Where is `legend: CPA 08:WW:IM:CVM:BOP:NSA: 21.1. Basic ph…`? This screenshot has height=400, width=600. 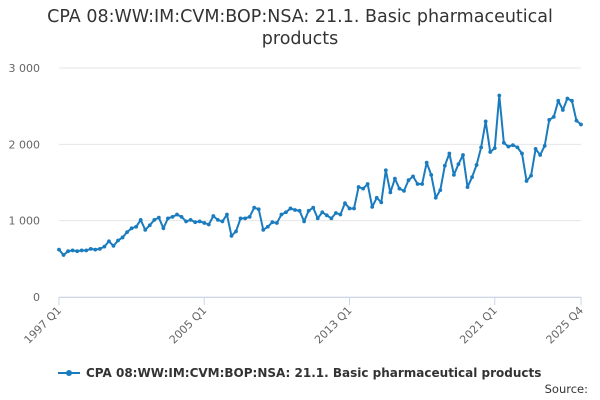 legend: CPA 08:WW:IM:CVM:BOP:NSA: 21.1. Basic ph… is located at coordinates (299, 373).